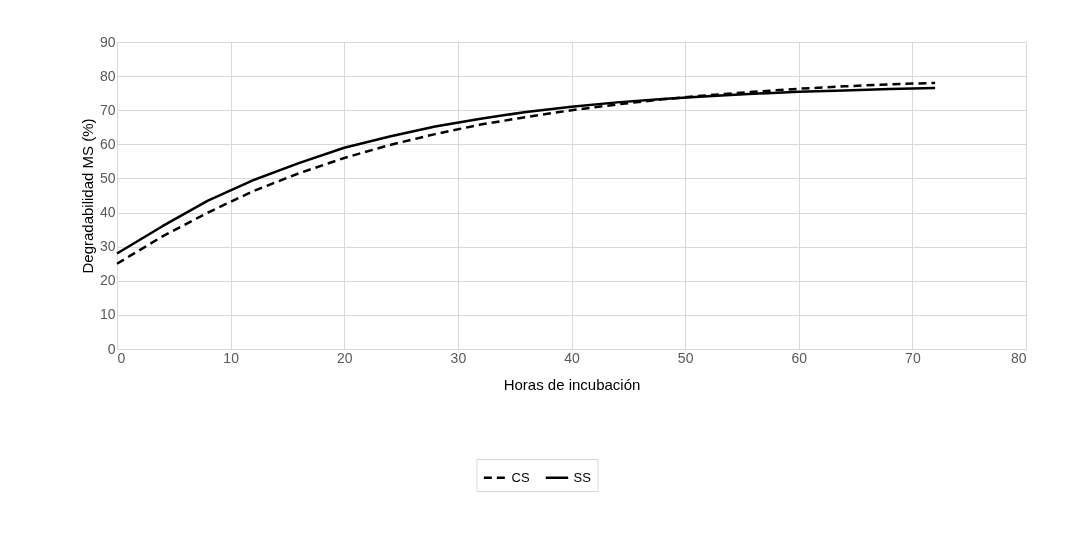 This screenshot has width=1080, height=533. I want to click on x-tick-label: 20, so click(344, 357).